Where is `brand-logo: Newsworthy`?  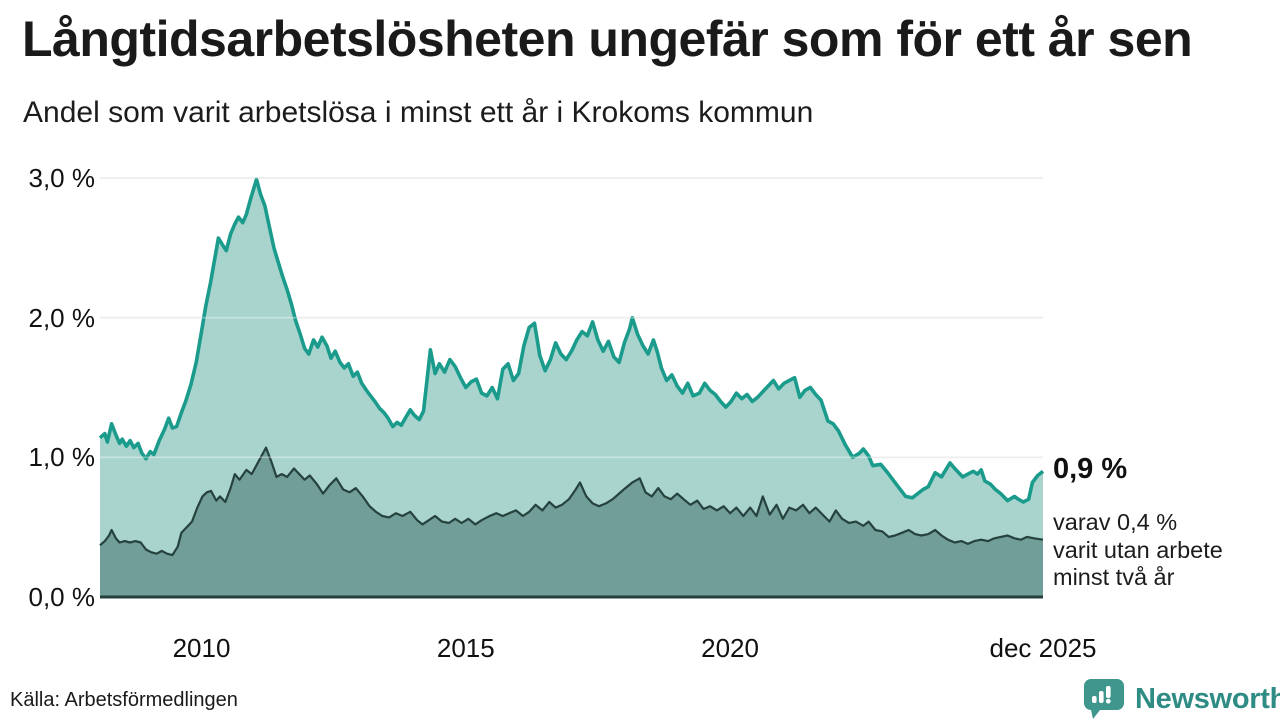 brand-logo: Newsworthy is located at coordinates (1181, 699).